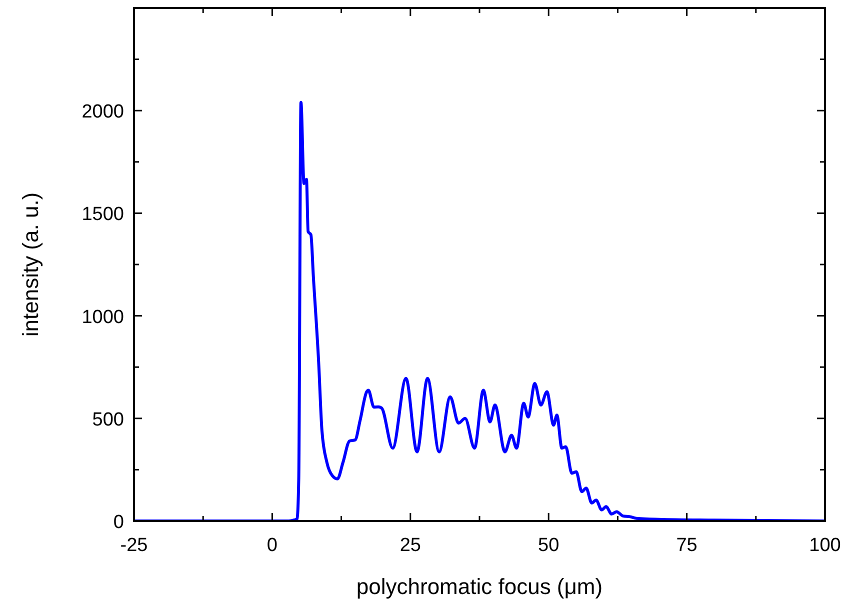 The height and width of the screenshot is (606, 846). I want to click on x-tick-label: 75, so click(687, 545).